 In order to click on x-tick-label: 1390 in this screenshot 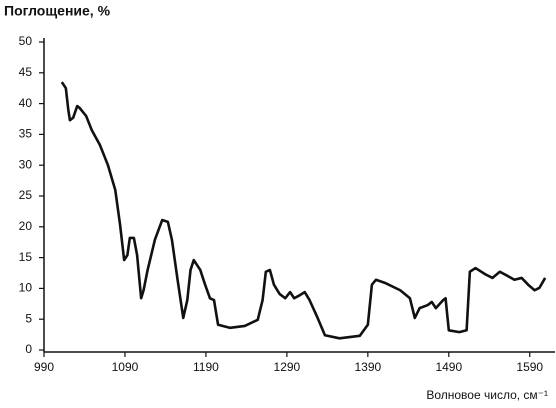, I will do `click(367, 367)`.